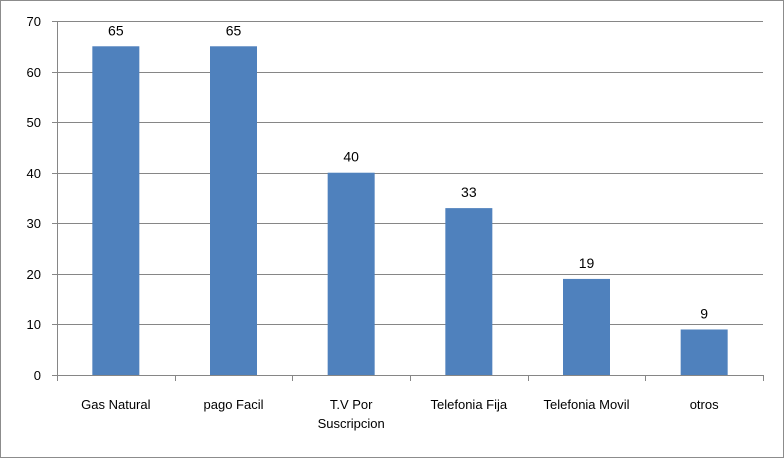 The height and width of the screenshot is (459, 784). What do you see at coordinates (34, 274) in the screenshot?
I see `y-tick-label: 20` at bounding box center [34, 274].